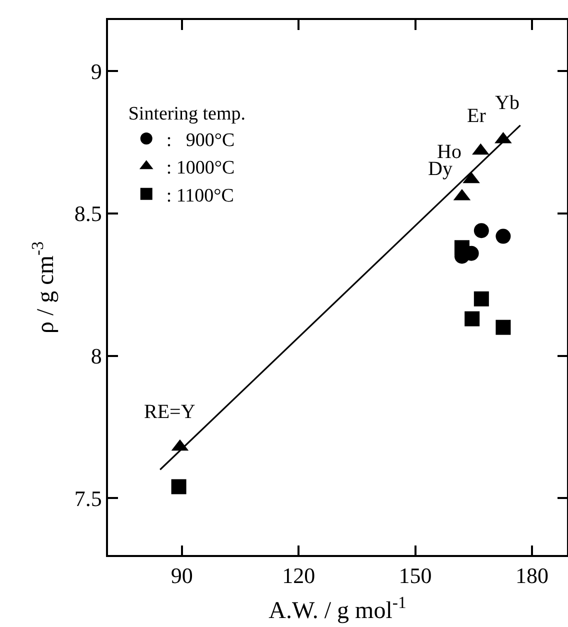 This screenshot has width=568, height=627. I want to click on x-tick-label: 120, so click(299, 575).